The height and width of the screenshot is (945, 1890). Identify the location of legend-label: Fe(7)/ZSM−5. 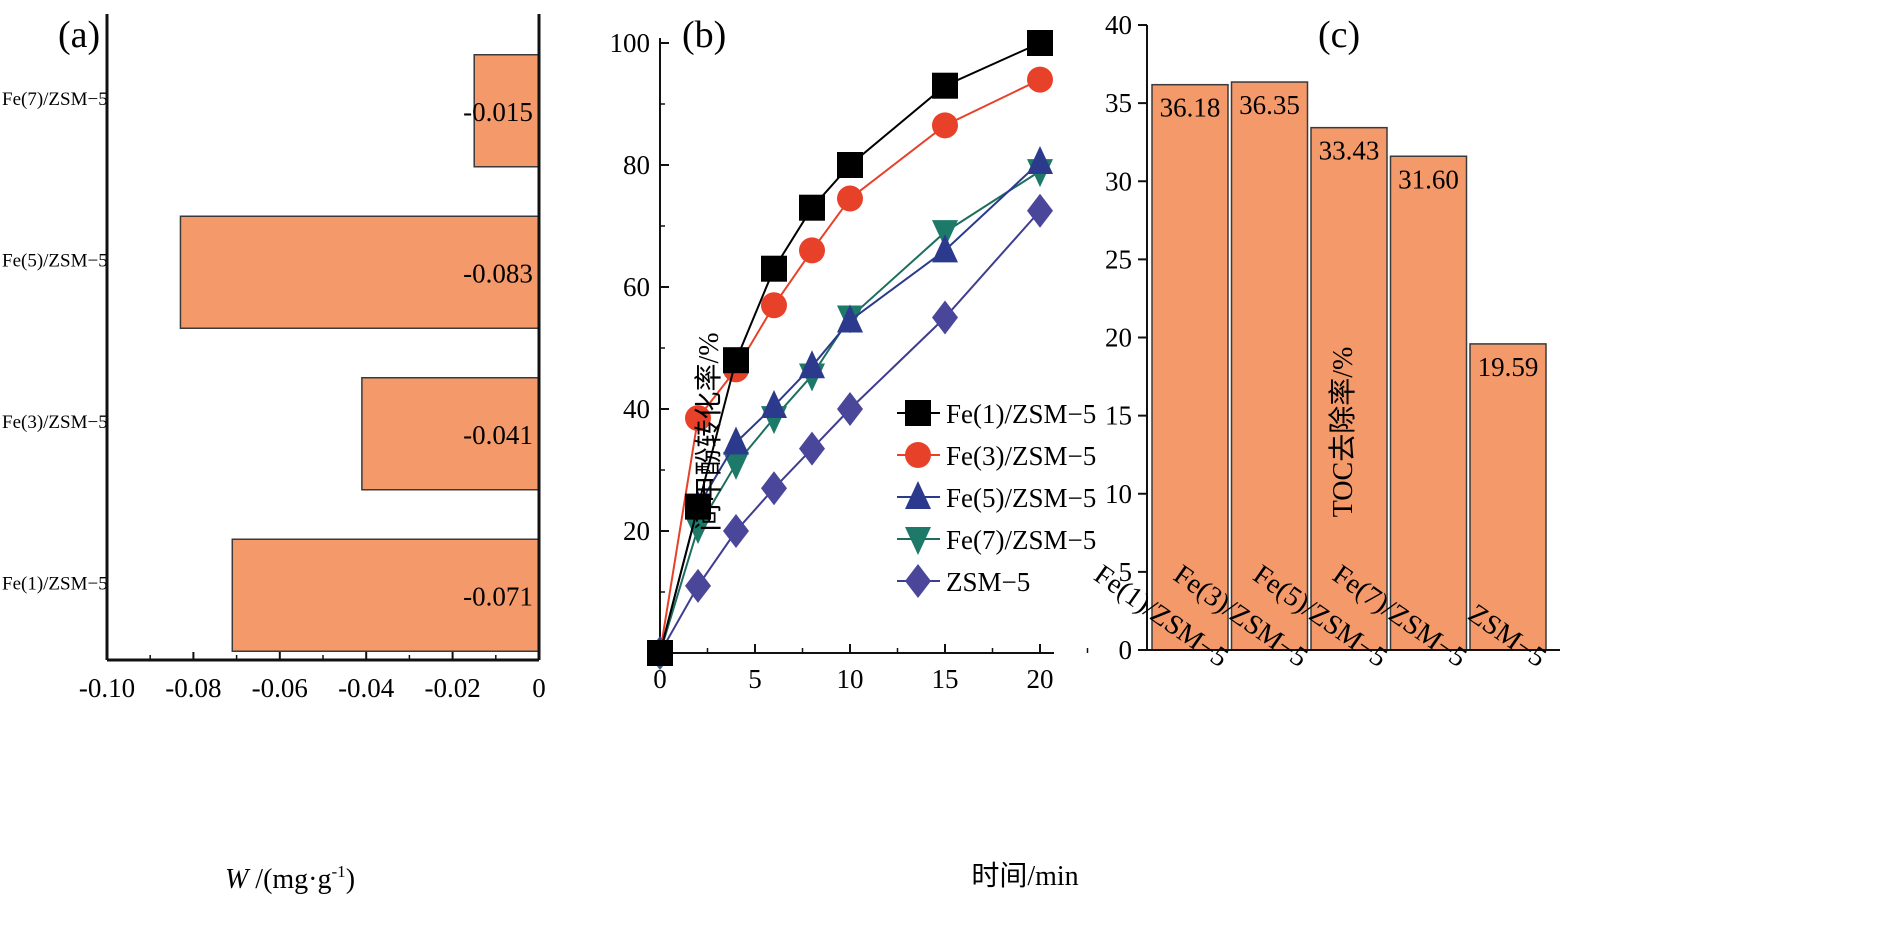
(1021, 540).